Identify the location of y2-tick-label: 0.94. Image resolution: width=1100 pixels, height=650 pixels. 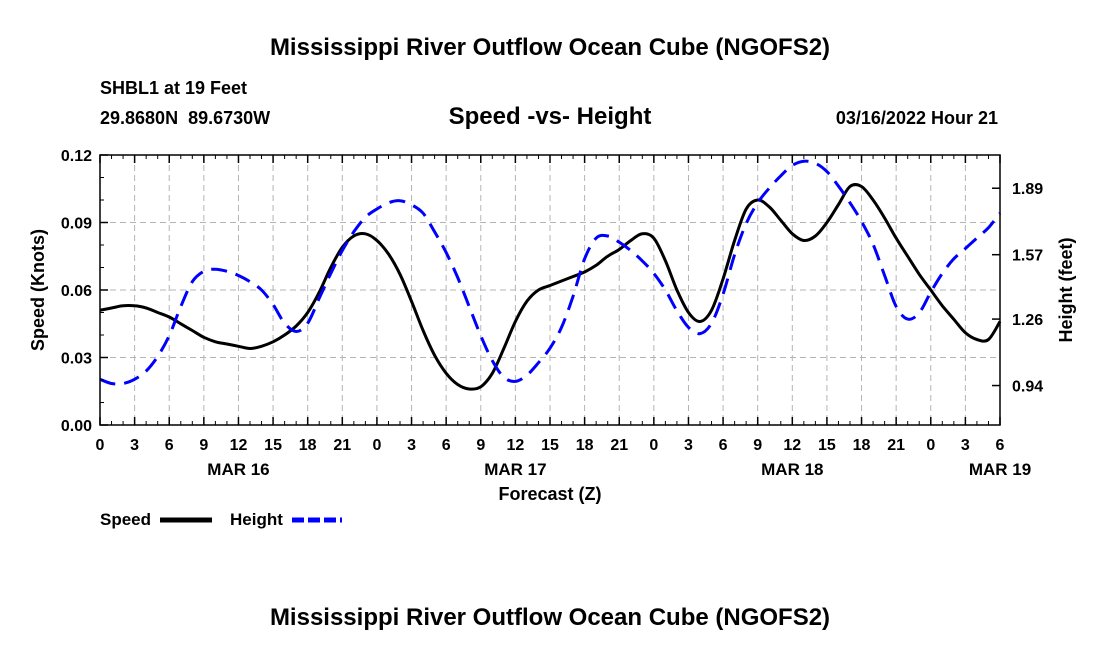
(1027, 387).